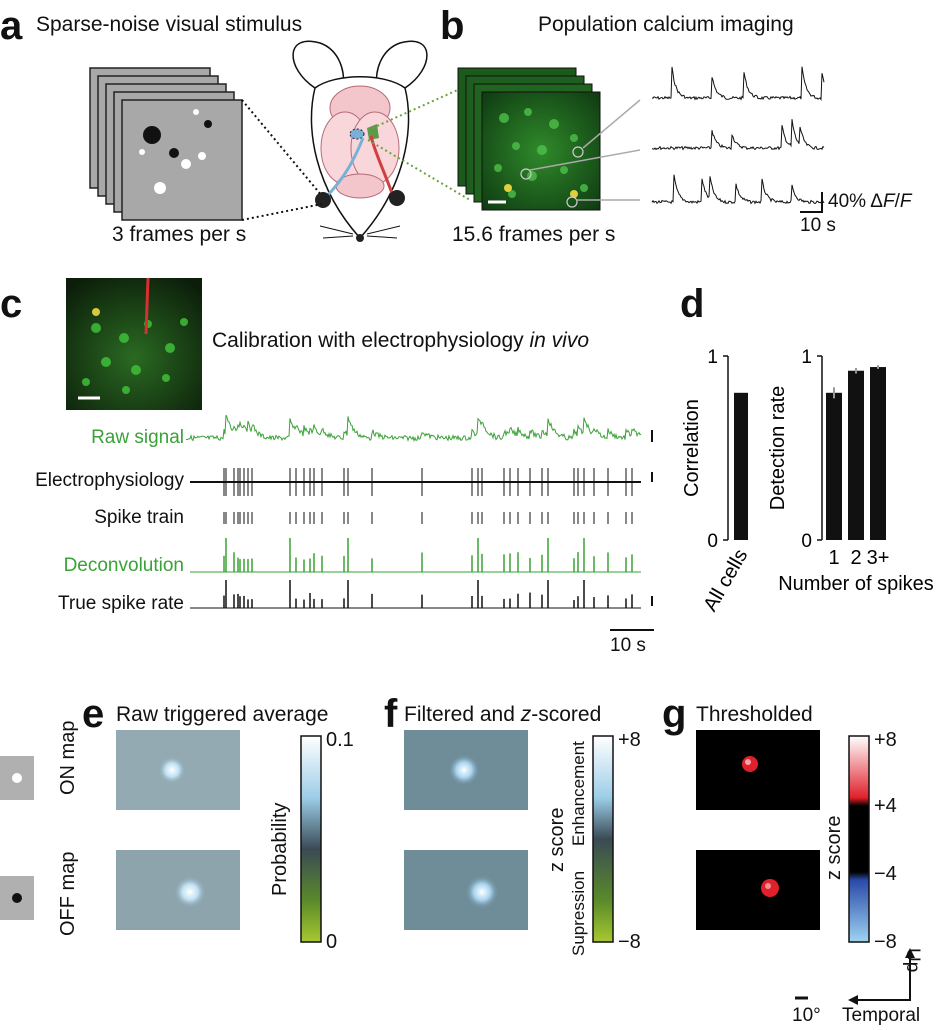 The height and width of the screenshot is (1030, 946). Describe the element at coordinates (885, 806) in the screenshot. I see `zscore-g-tick-plus4: +4` at that location.